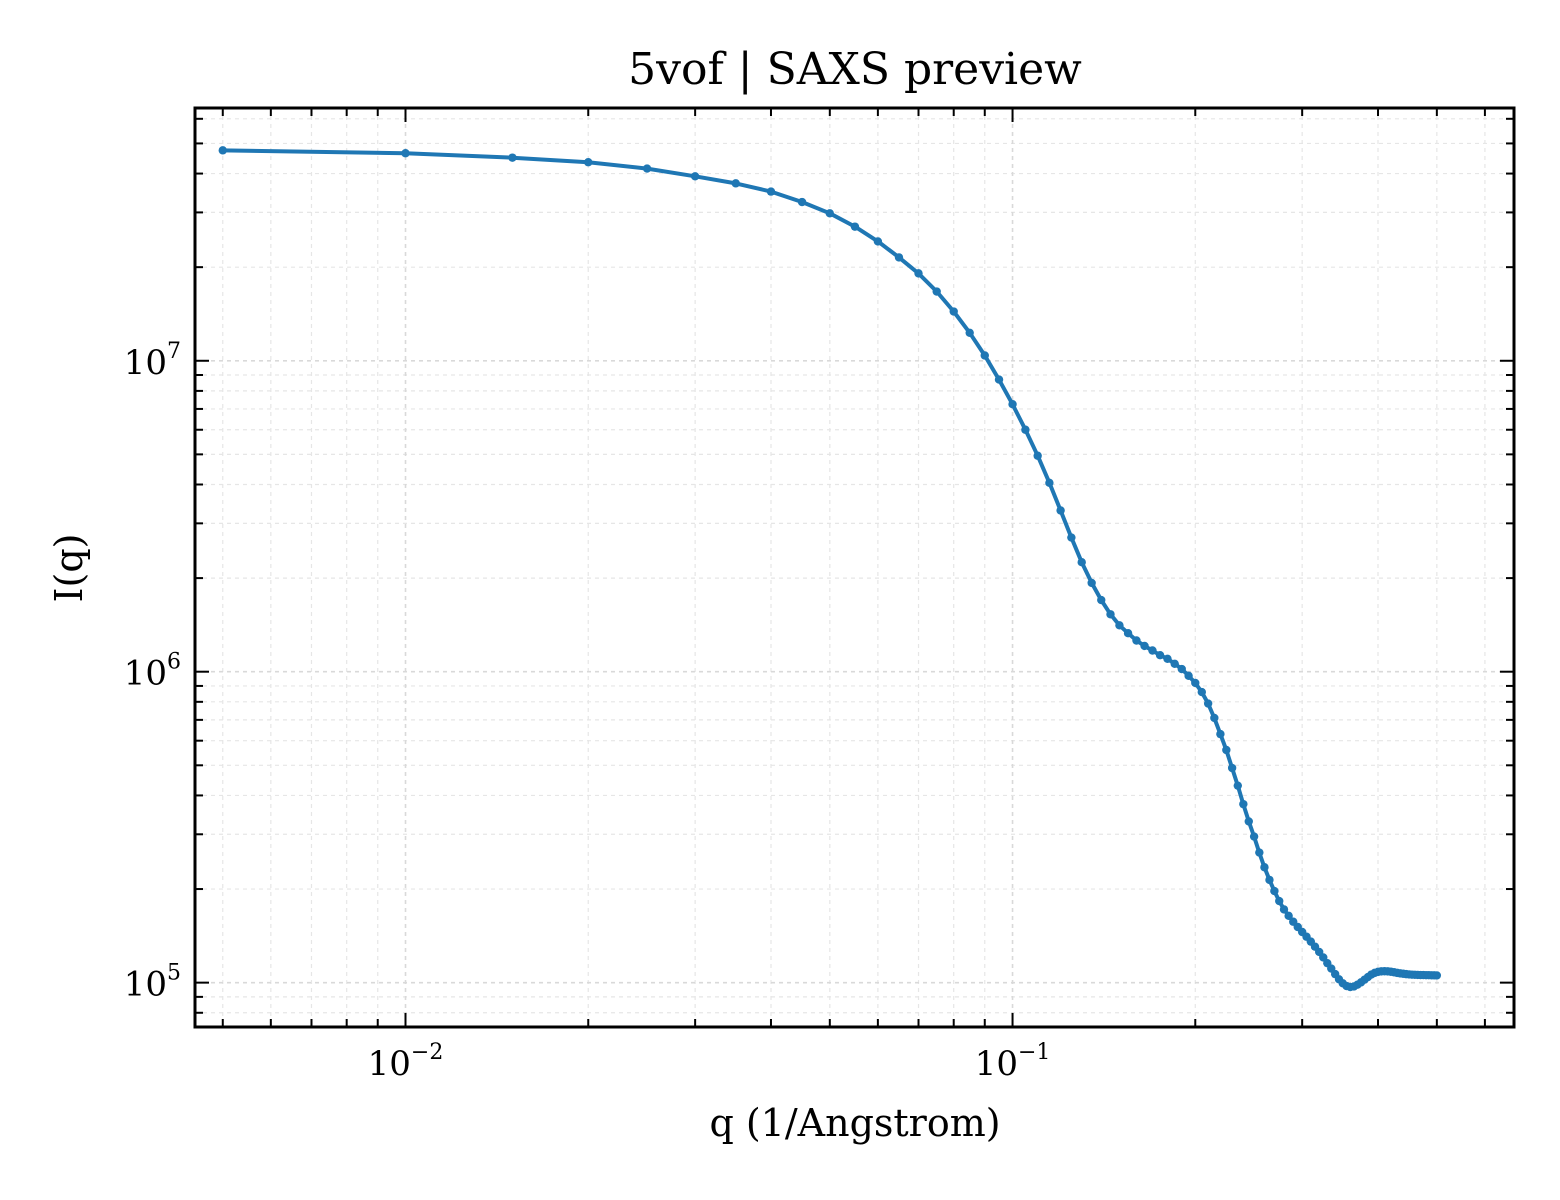 Image resolution: width=1560 pixels, height=1200 pixels. What do you see at coordinates (152, 672) in the screenshot?
I see `y-tick-label: 10⁶` at bounding box center [152, 672].